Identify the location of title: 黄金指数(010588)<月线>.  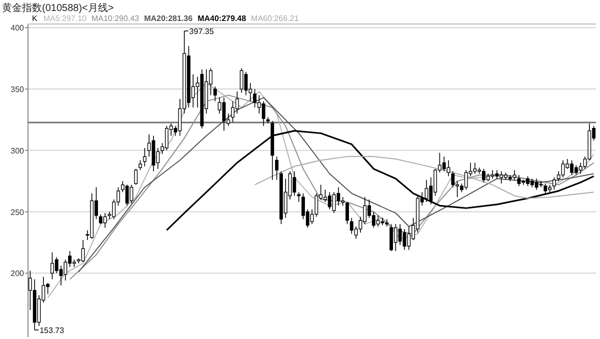
(58, 8).